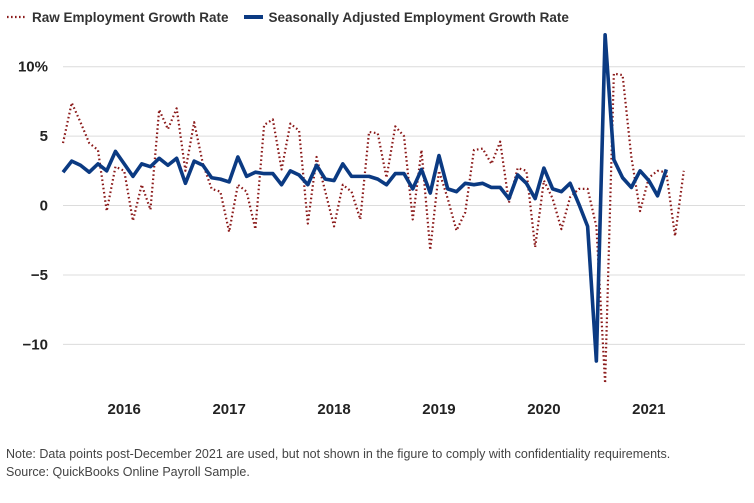  I want to click on legend-solid-line-icon, so click(253, 17).